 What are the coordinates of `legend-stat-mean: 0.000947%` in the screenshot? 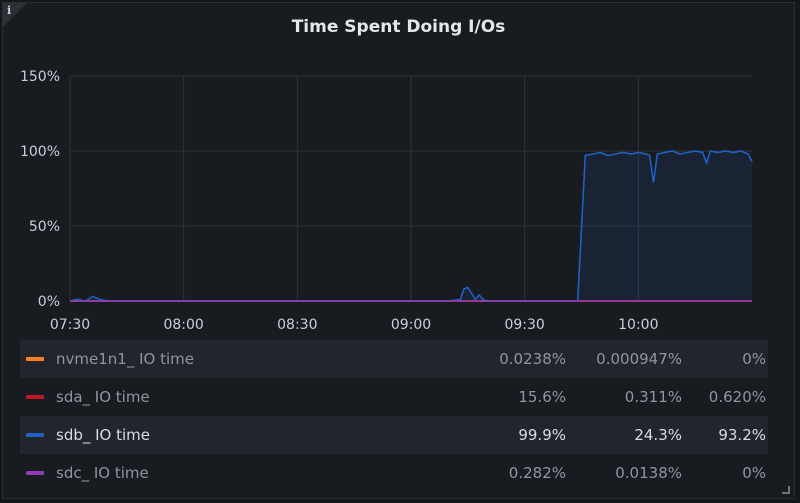 It's located at (639, 359).